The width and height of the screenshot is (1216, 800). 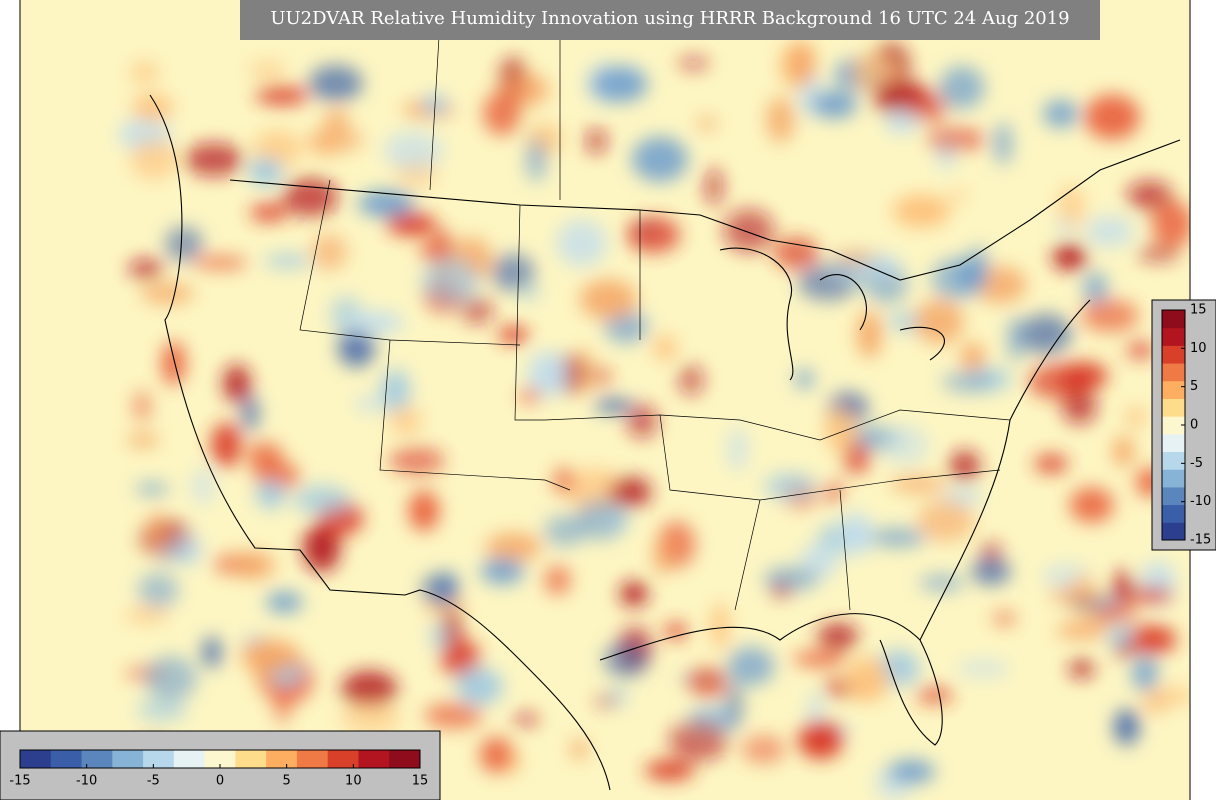 What do you see at coordinates (1194, 425) in the screenshot?
I see `colorbar-tick-label: 0` at bounding box center [1194, 425].